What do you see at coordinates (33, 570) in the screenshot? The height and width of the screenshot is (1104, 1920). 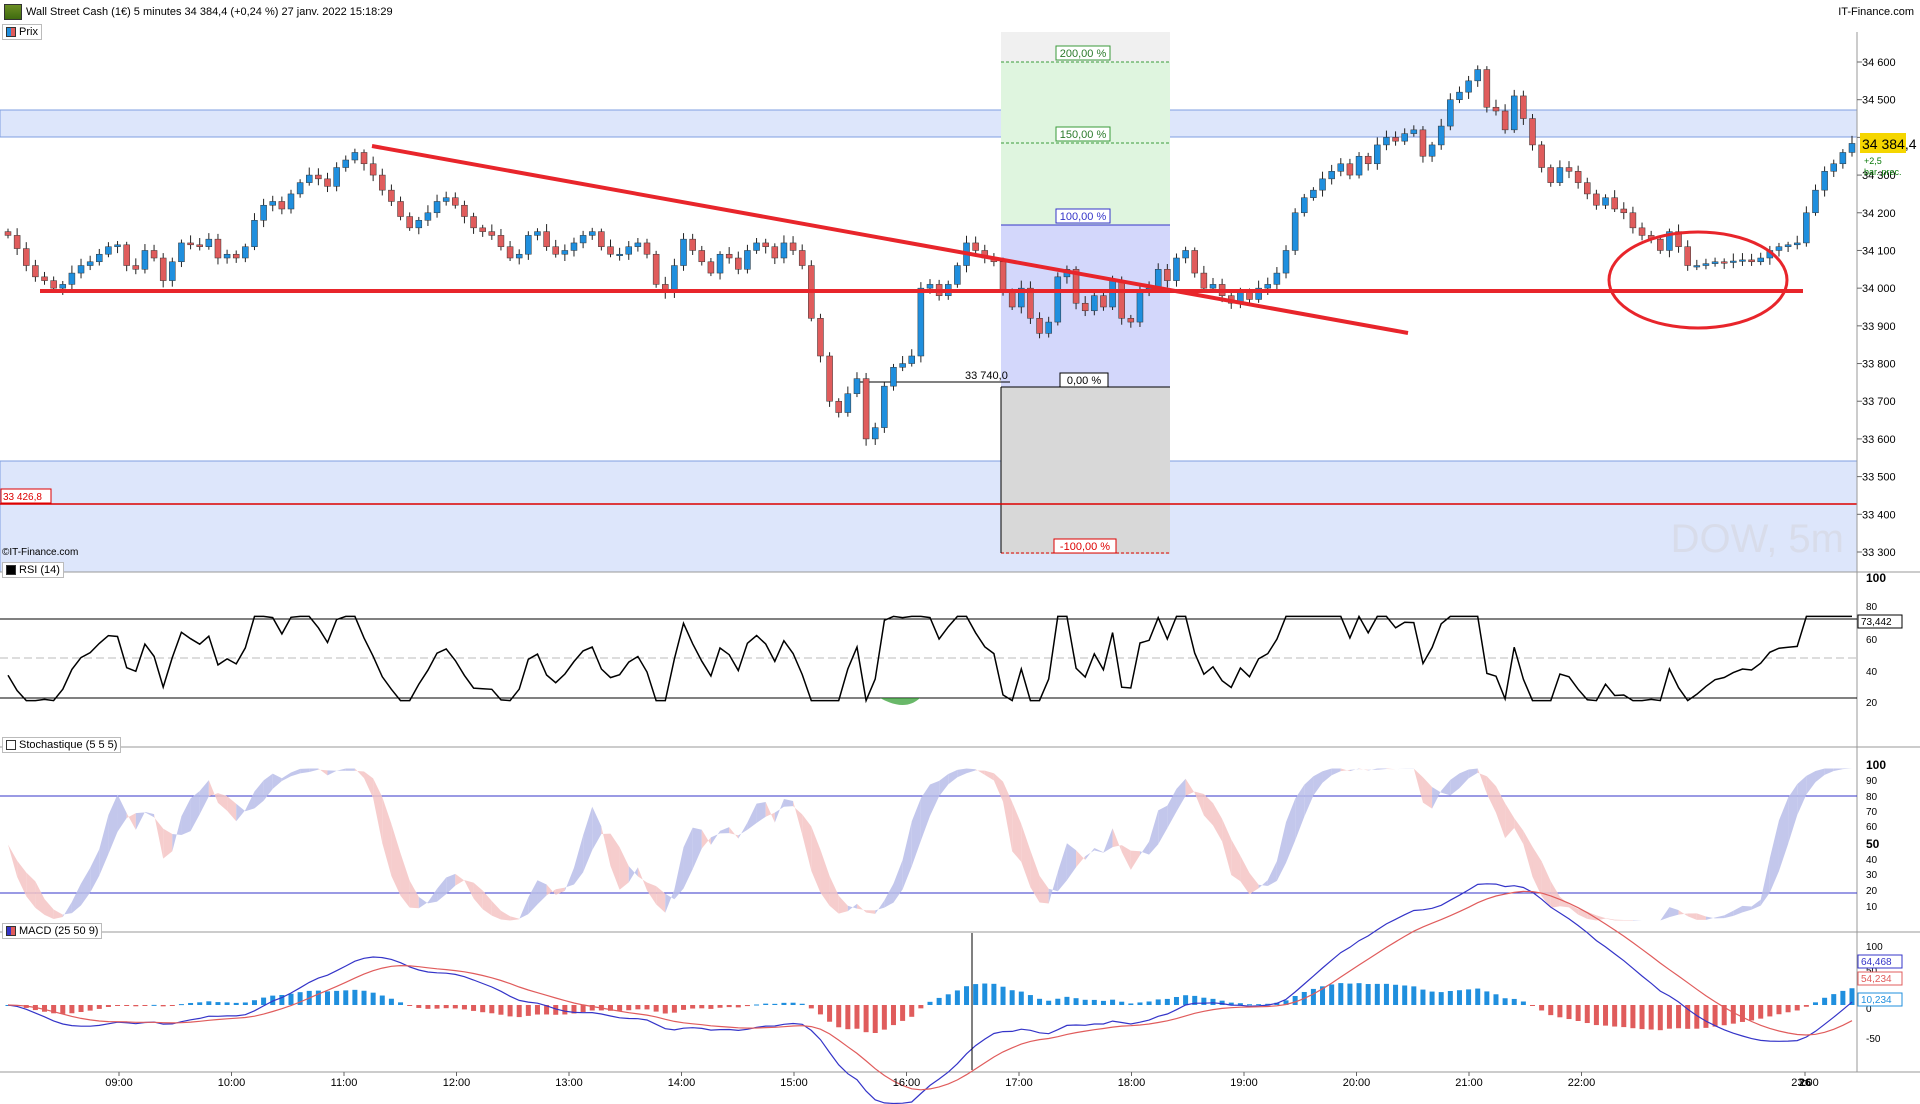 I see `rsi-panel-label: RSI (14)` at bounding box center [33, 570].